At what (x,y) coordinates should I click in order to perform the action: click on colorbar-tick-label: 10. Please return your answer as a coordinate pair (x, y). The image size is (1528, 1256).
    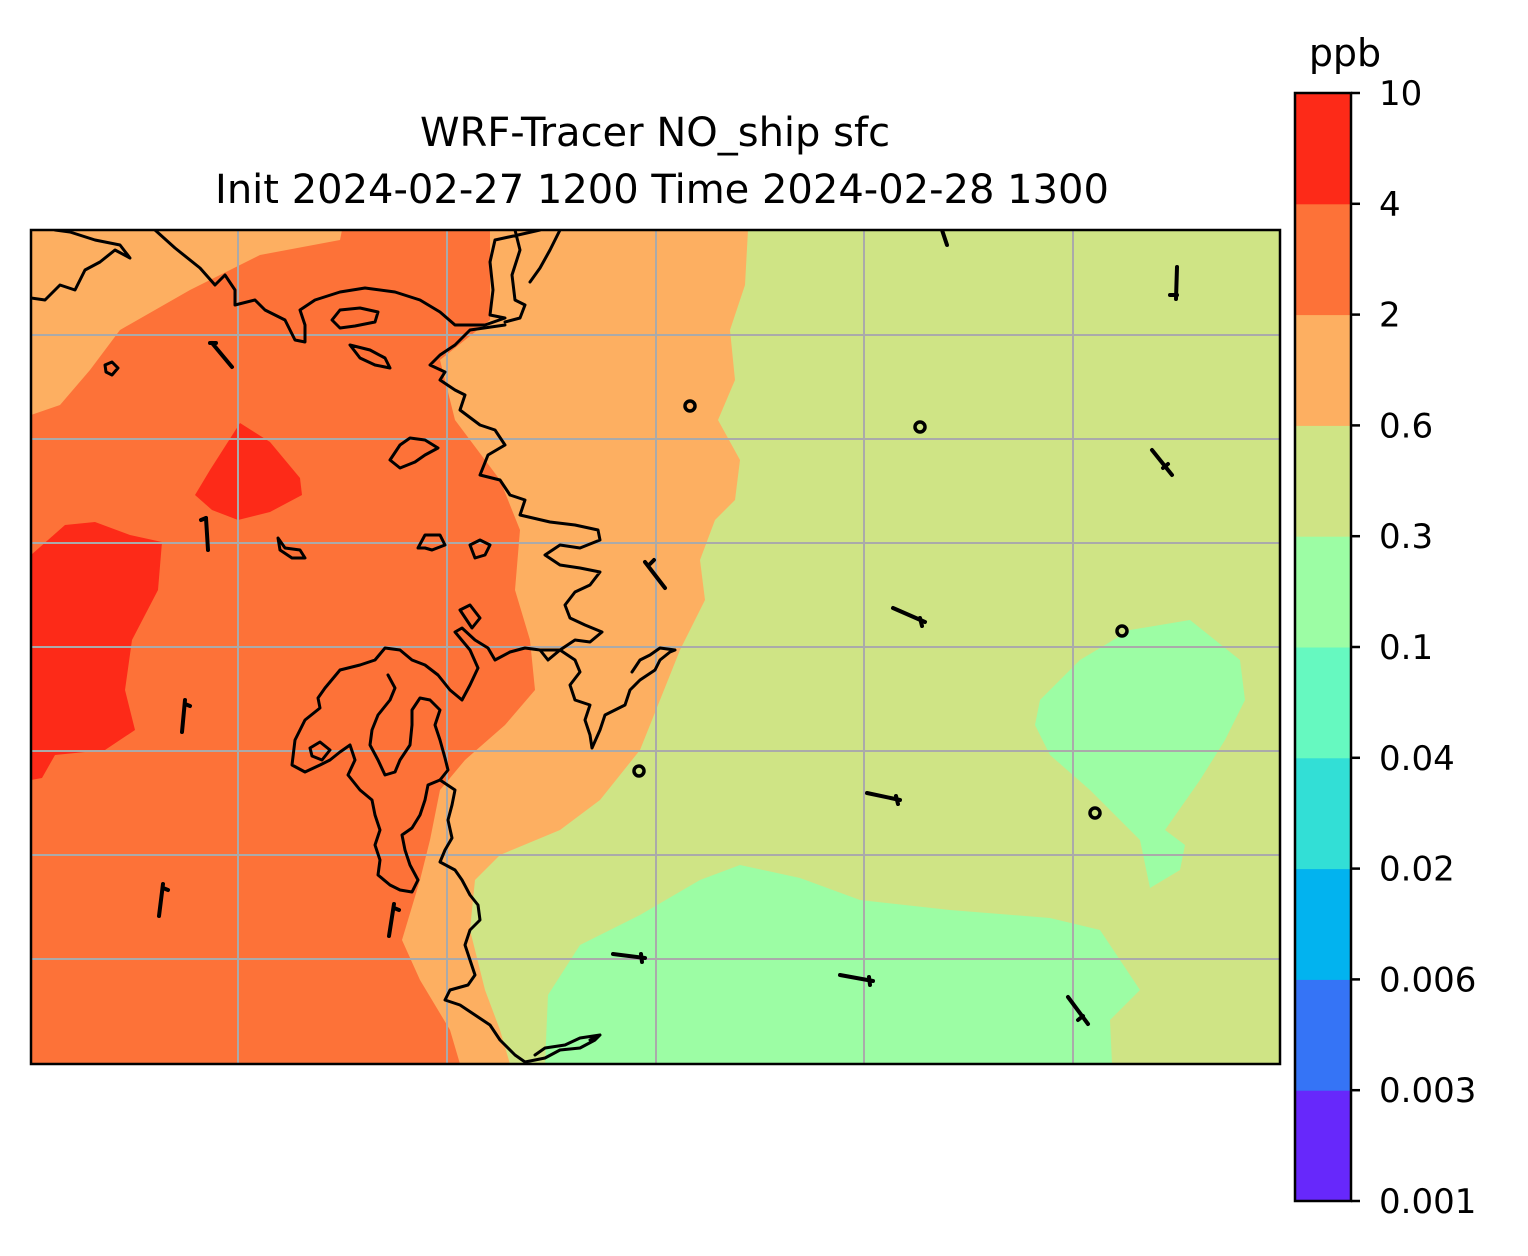
    Looking at the image, I should click on (1400, 94).